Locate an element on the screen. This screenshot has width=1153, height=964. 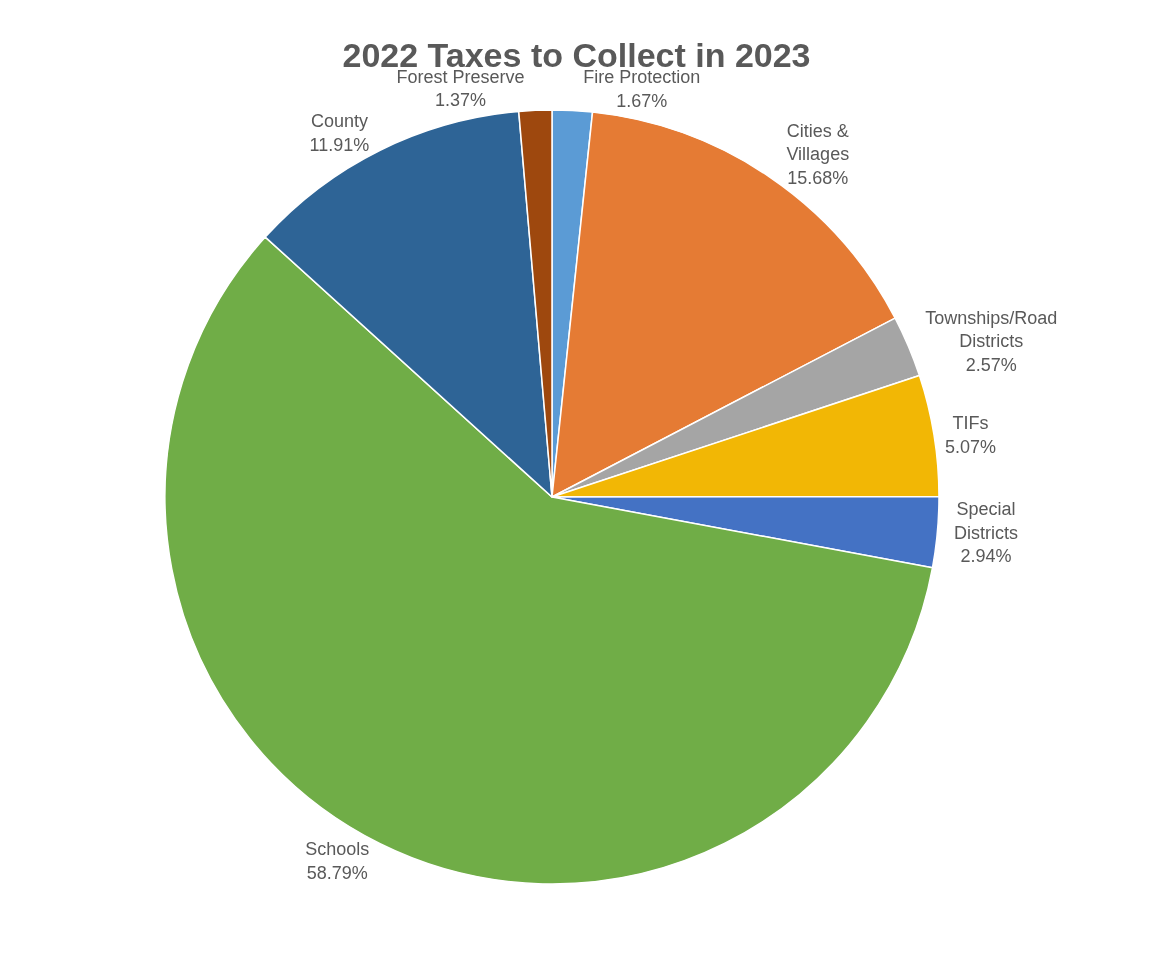
slice-label: Schools is located at coordinates (337, 849).